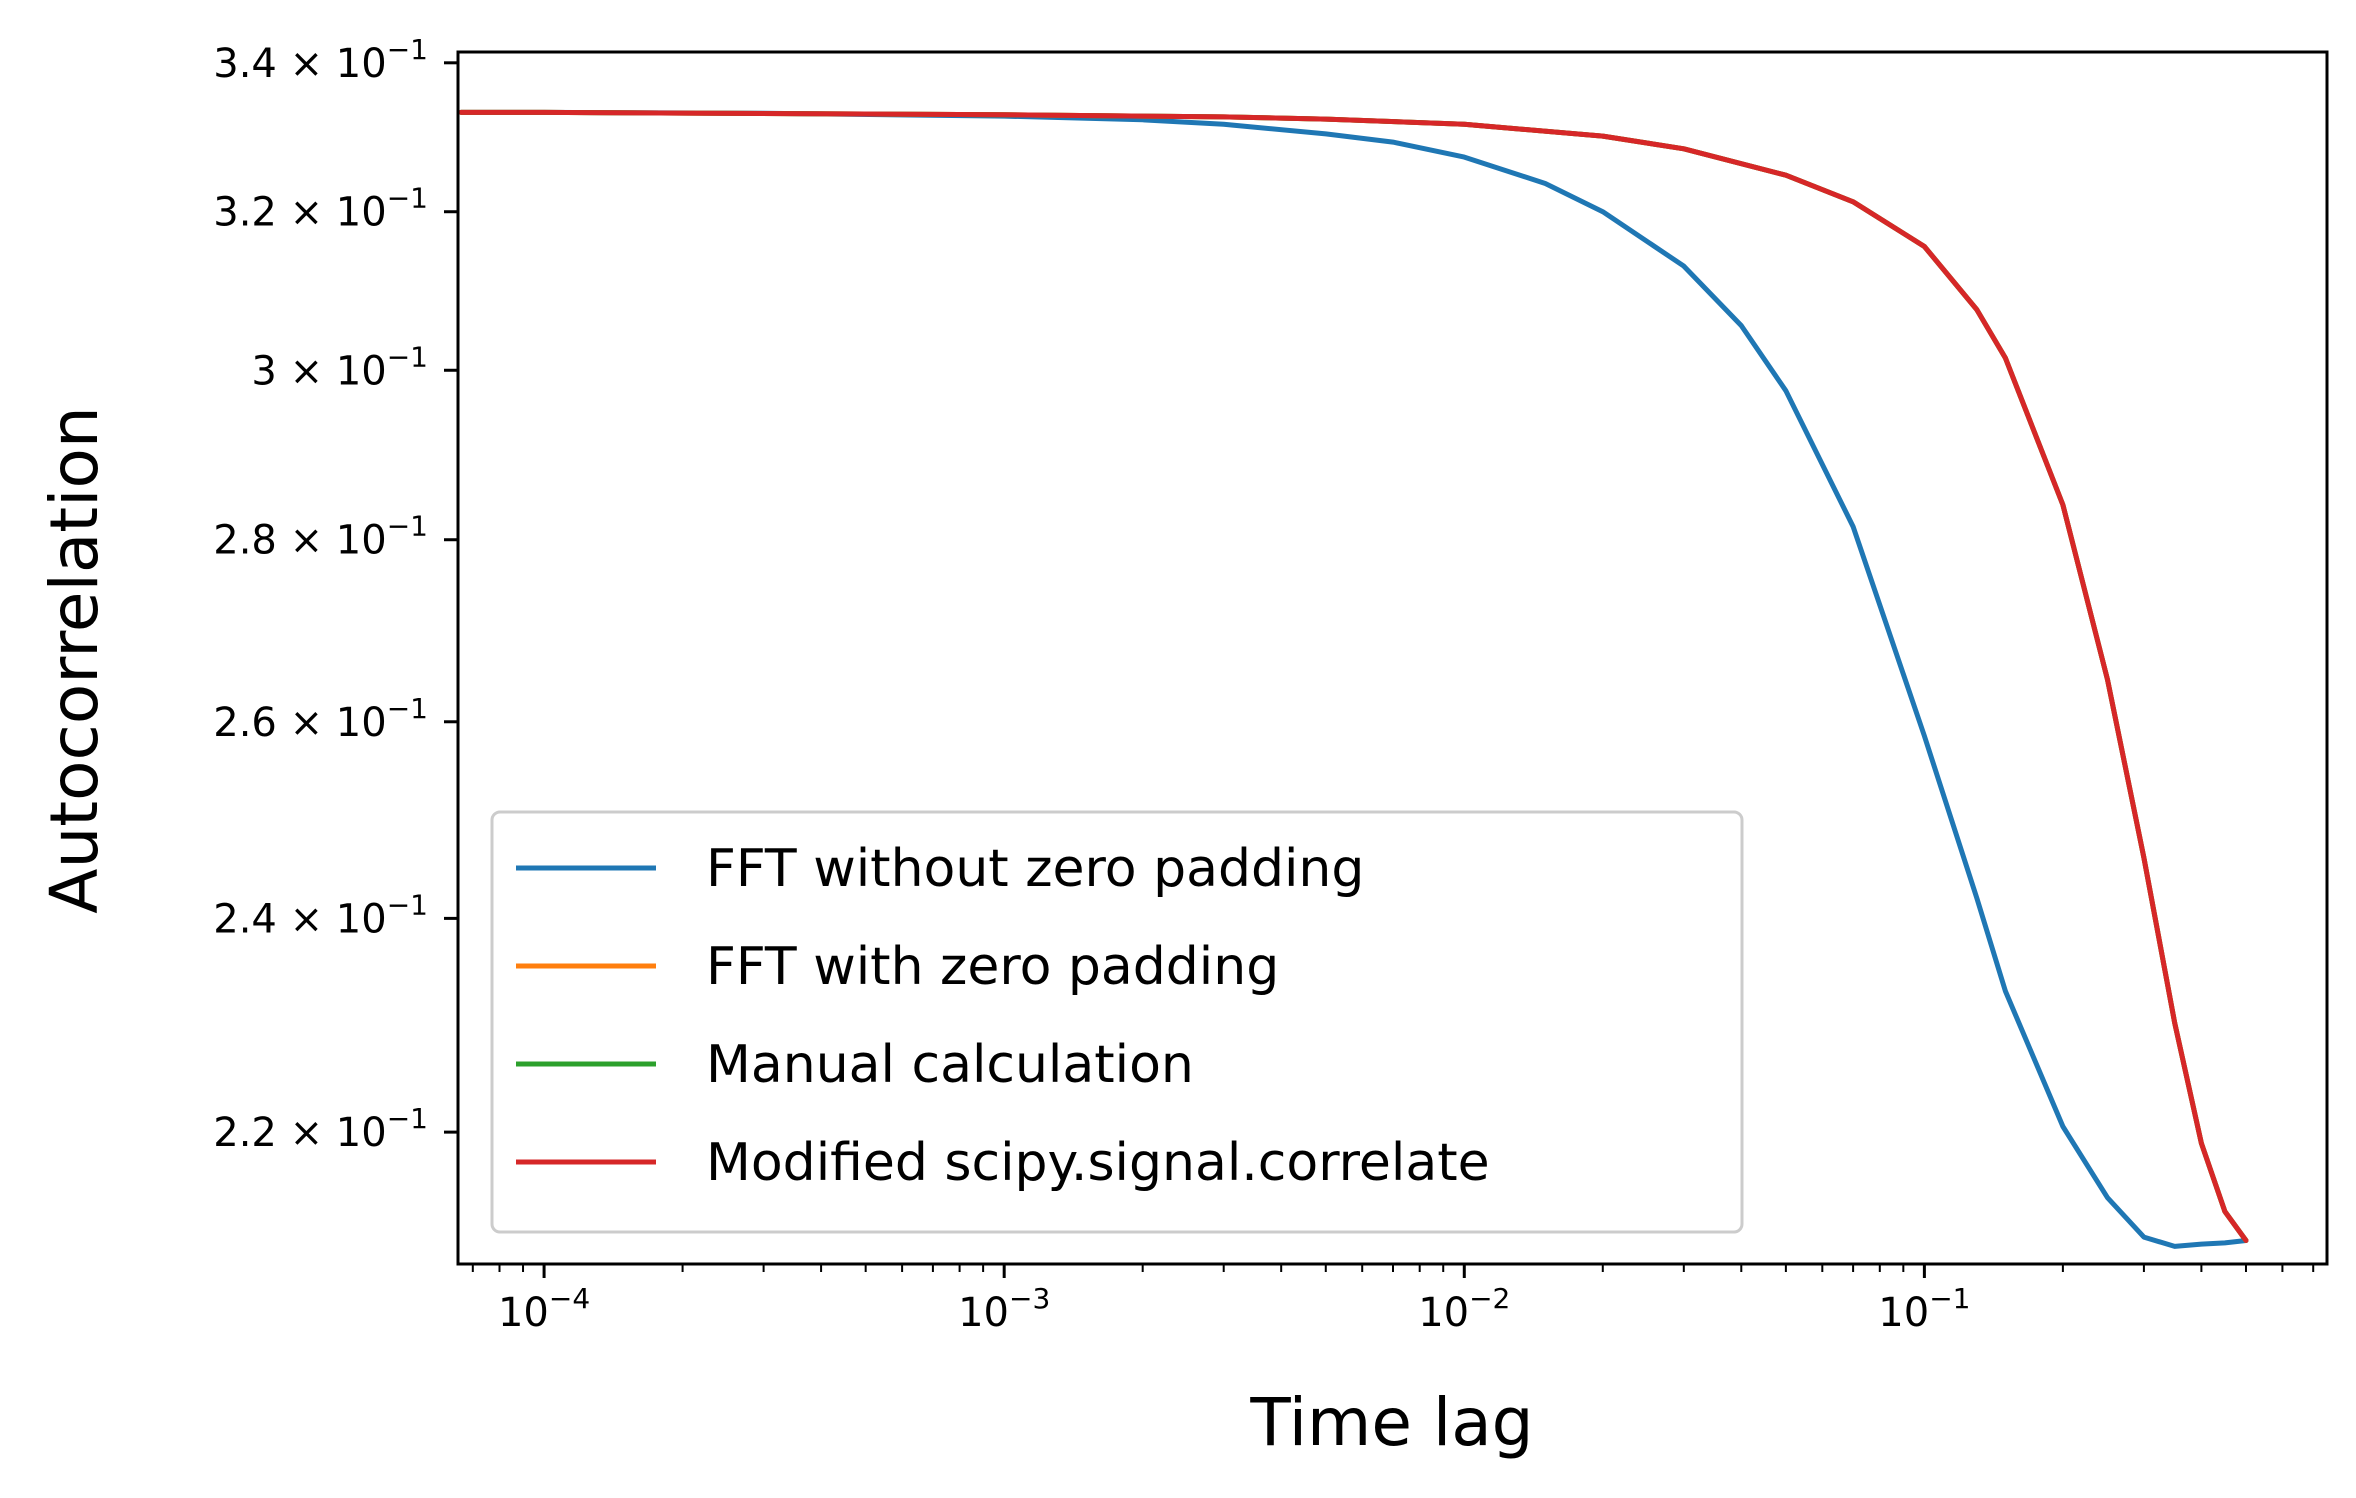  What do you see at coordinates (1924, 1309) in the screenshot?
I see `x-tick-label: 10⁻¹` at bounding box center [1924, 1309].